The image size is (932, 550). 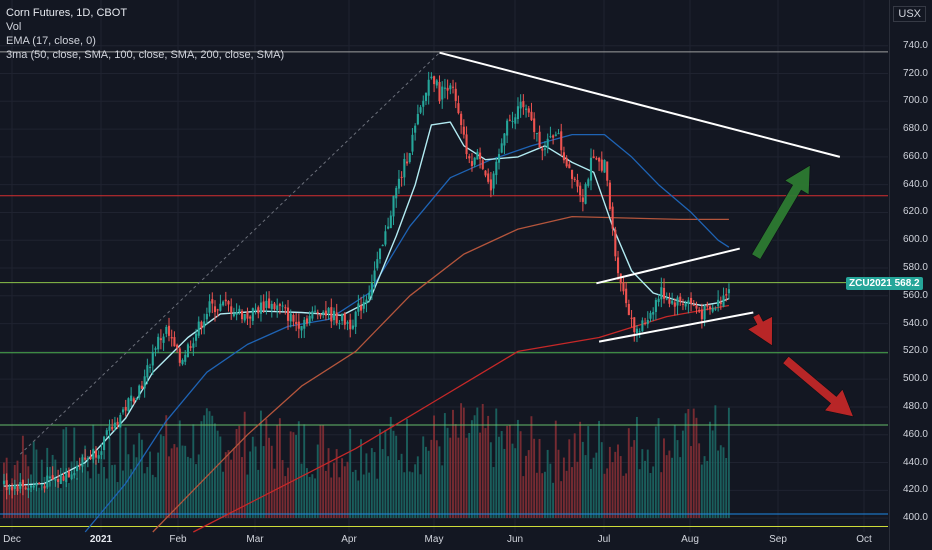 I want to click on date-tick-label: Dec, so click(x=12, y=539).